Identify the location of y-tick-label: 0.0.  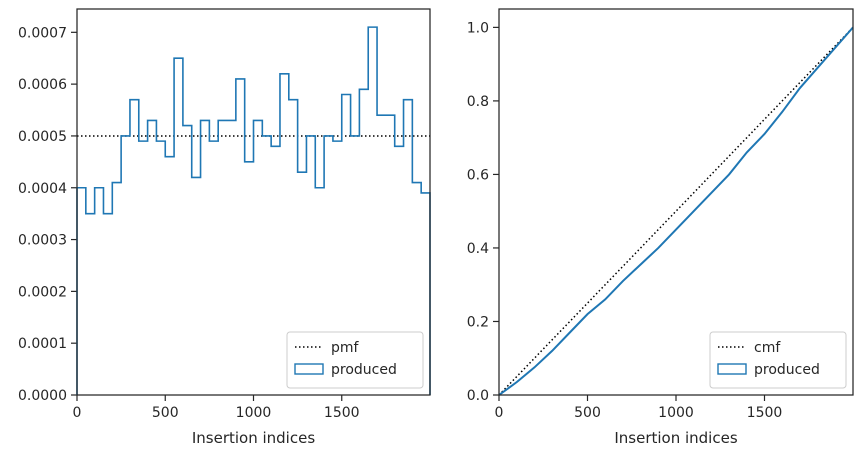
(478, 396).